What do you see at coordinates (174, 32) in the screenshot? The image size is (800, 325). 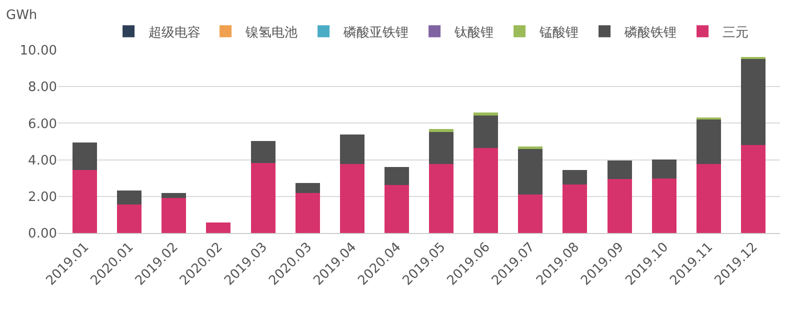 I see `legend-label: 超级电容` at bounding box center [174, 32].